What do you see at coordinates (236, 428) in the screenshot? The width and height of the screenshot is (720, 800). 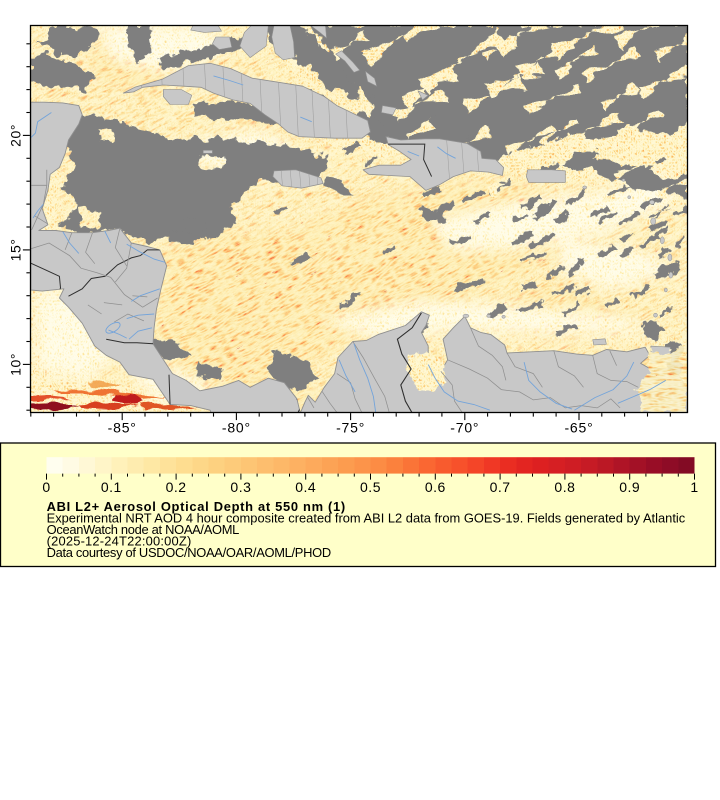 I see `svg-text: -80°` at bounding box center [236, 428].